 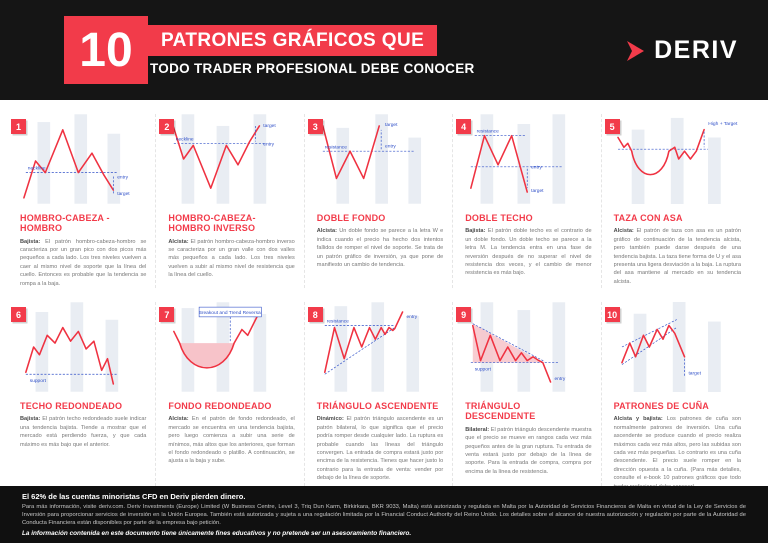 I want to click on pattern-title: DOBLE FONDO, so click(x=351, y=218).